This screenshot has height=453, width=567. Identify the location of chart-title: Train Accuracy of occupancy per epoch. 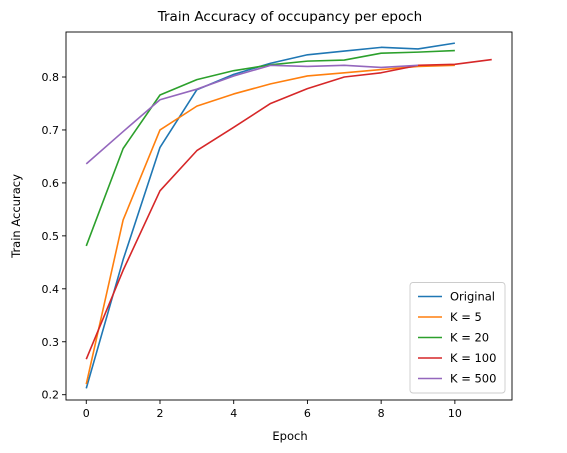
(290, 17).